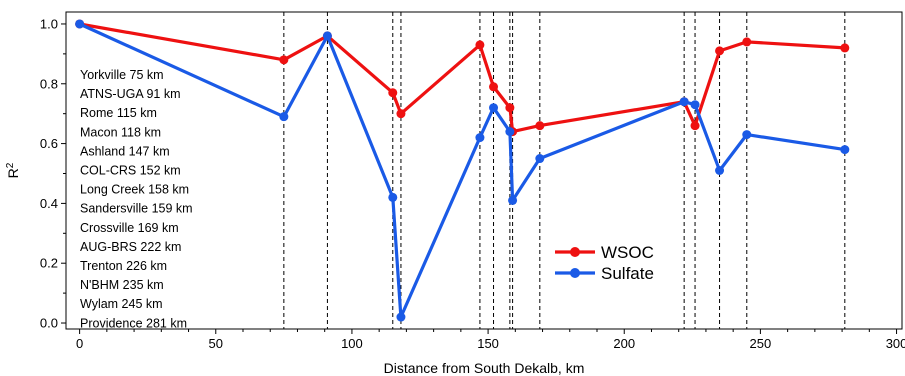 The width and height of the screenshot is (905, 376). What do you see at coordinates (79, 343) in the screenshot?
I see `x-tick-label: 0` at bounding box center [79, 343].